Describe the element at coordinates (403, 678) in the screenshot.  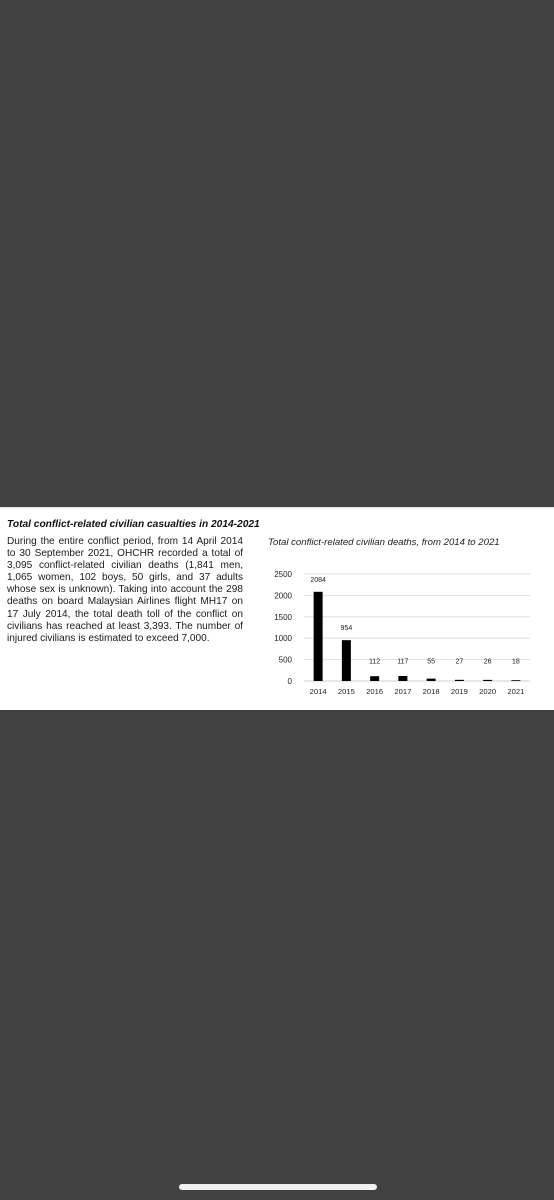
I see `bar-2017` at that location.